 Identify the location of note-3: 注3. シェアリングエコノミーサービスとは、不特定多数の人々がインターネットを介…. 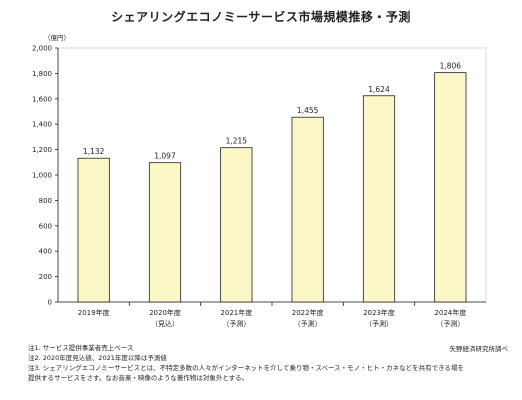
(246, 368).